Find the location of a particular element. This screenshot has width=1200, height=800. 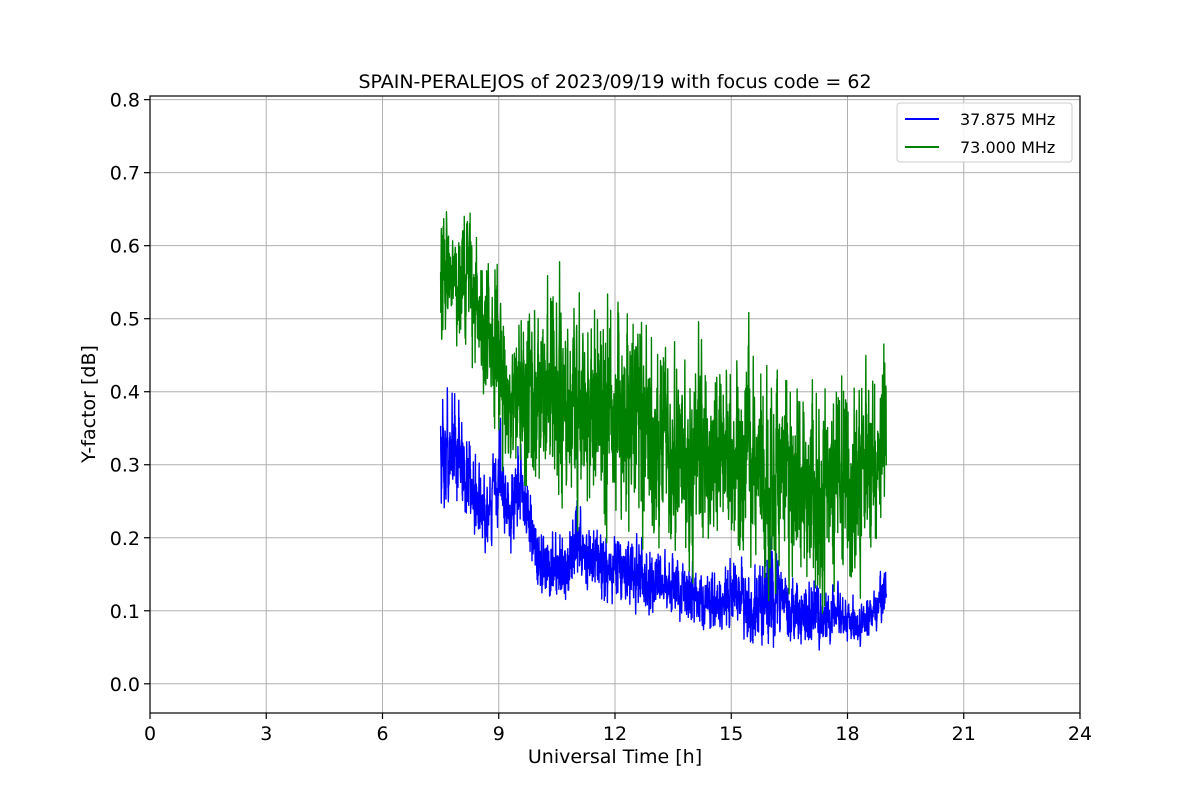

legend-label-73000: 73.000 MHz is located at coordinates (1007, 147).